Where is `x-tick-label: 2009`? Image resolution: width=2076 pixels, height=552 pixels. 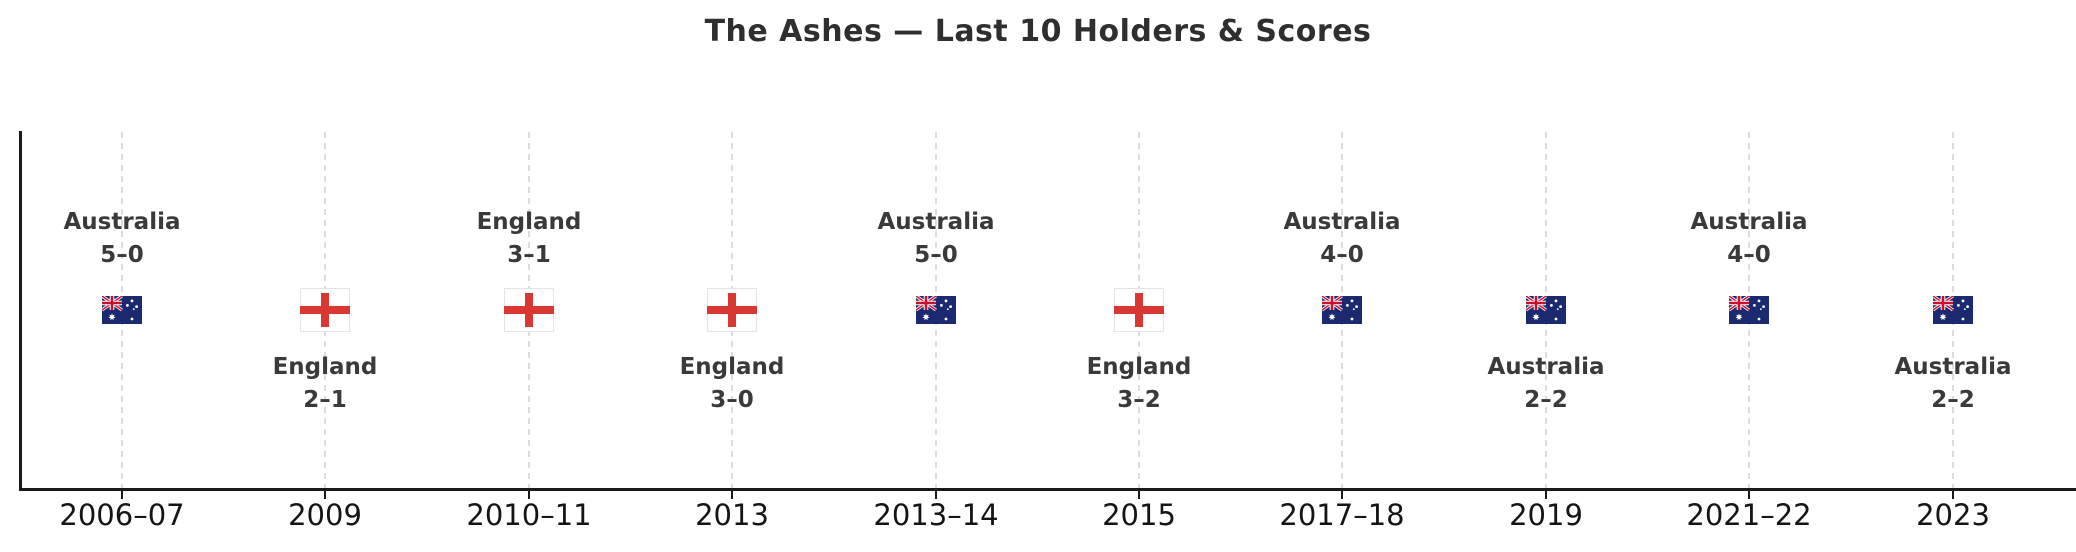 x-tick-label: 2009 is located at coordinates (325, 515).